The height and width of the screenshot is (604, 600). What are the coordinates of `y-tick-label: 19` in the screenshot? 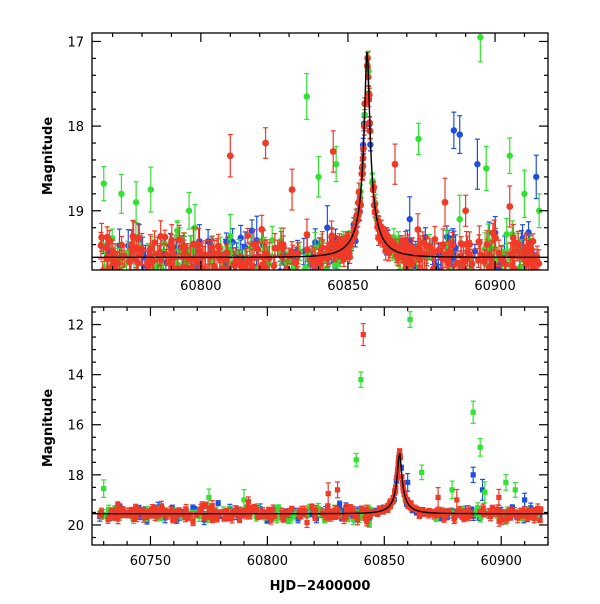 It's located at (75, 212).